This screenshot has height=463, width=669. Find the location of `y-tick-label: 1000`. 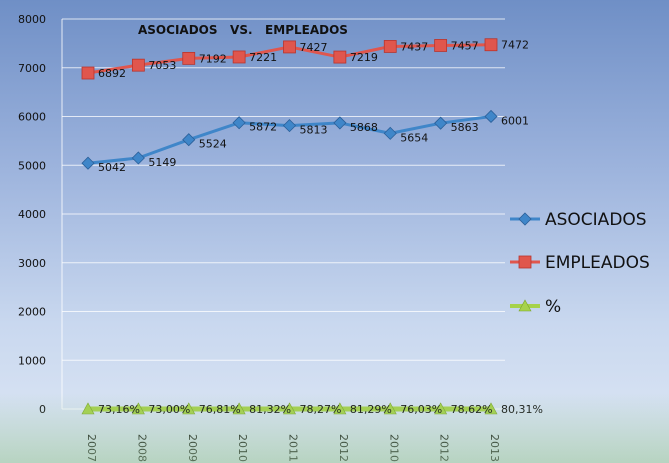

y-tick-label: 1000 is located at coordinates (32, 360).